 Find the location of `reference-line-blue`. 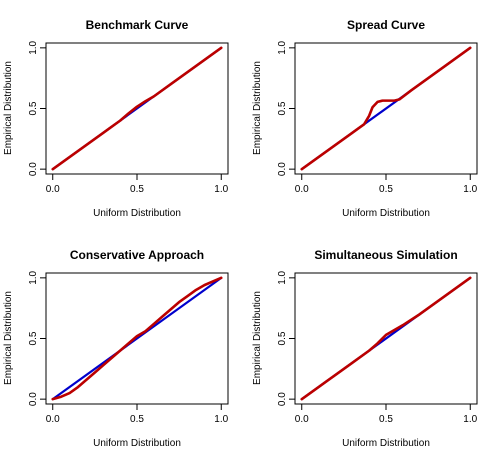

reference-line-blue is located at coordinates (137, 338).